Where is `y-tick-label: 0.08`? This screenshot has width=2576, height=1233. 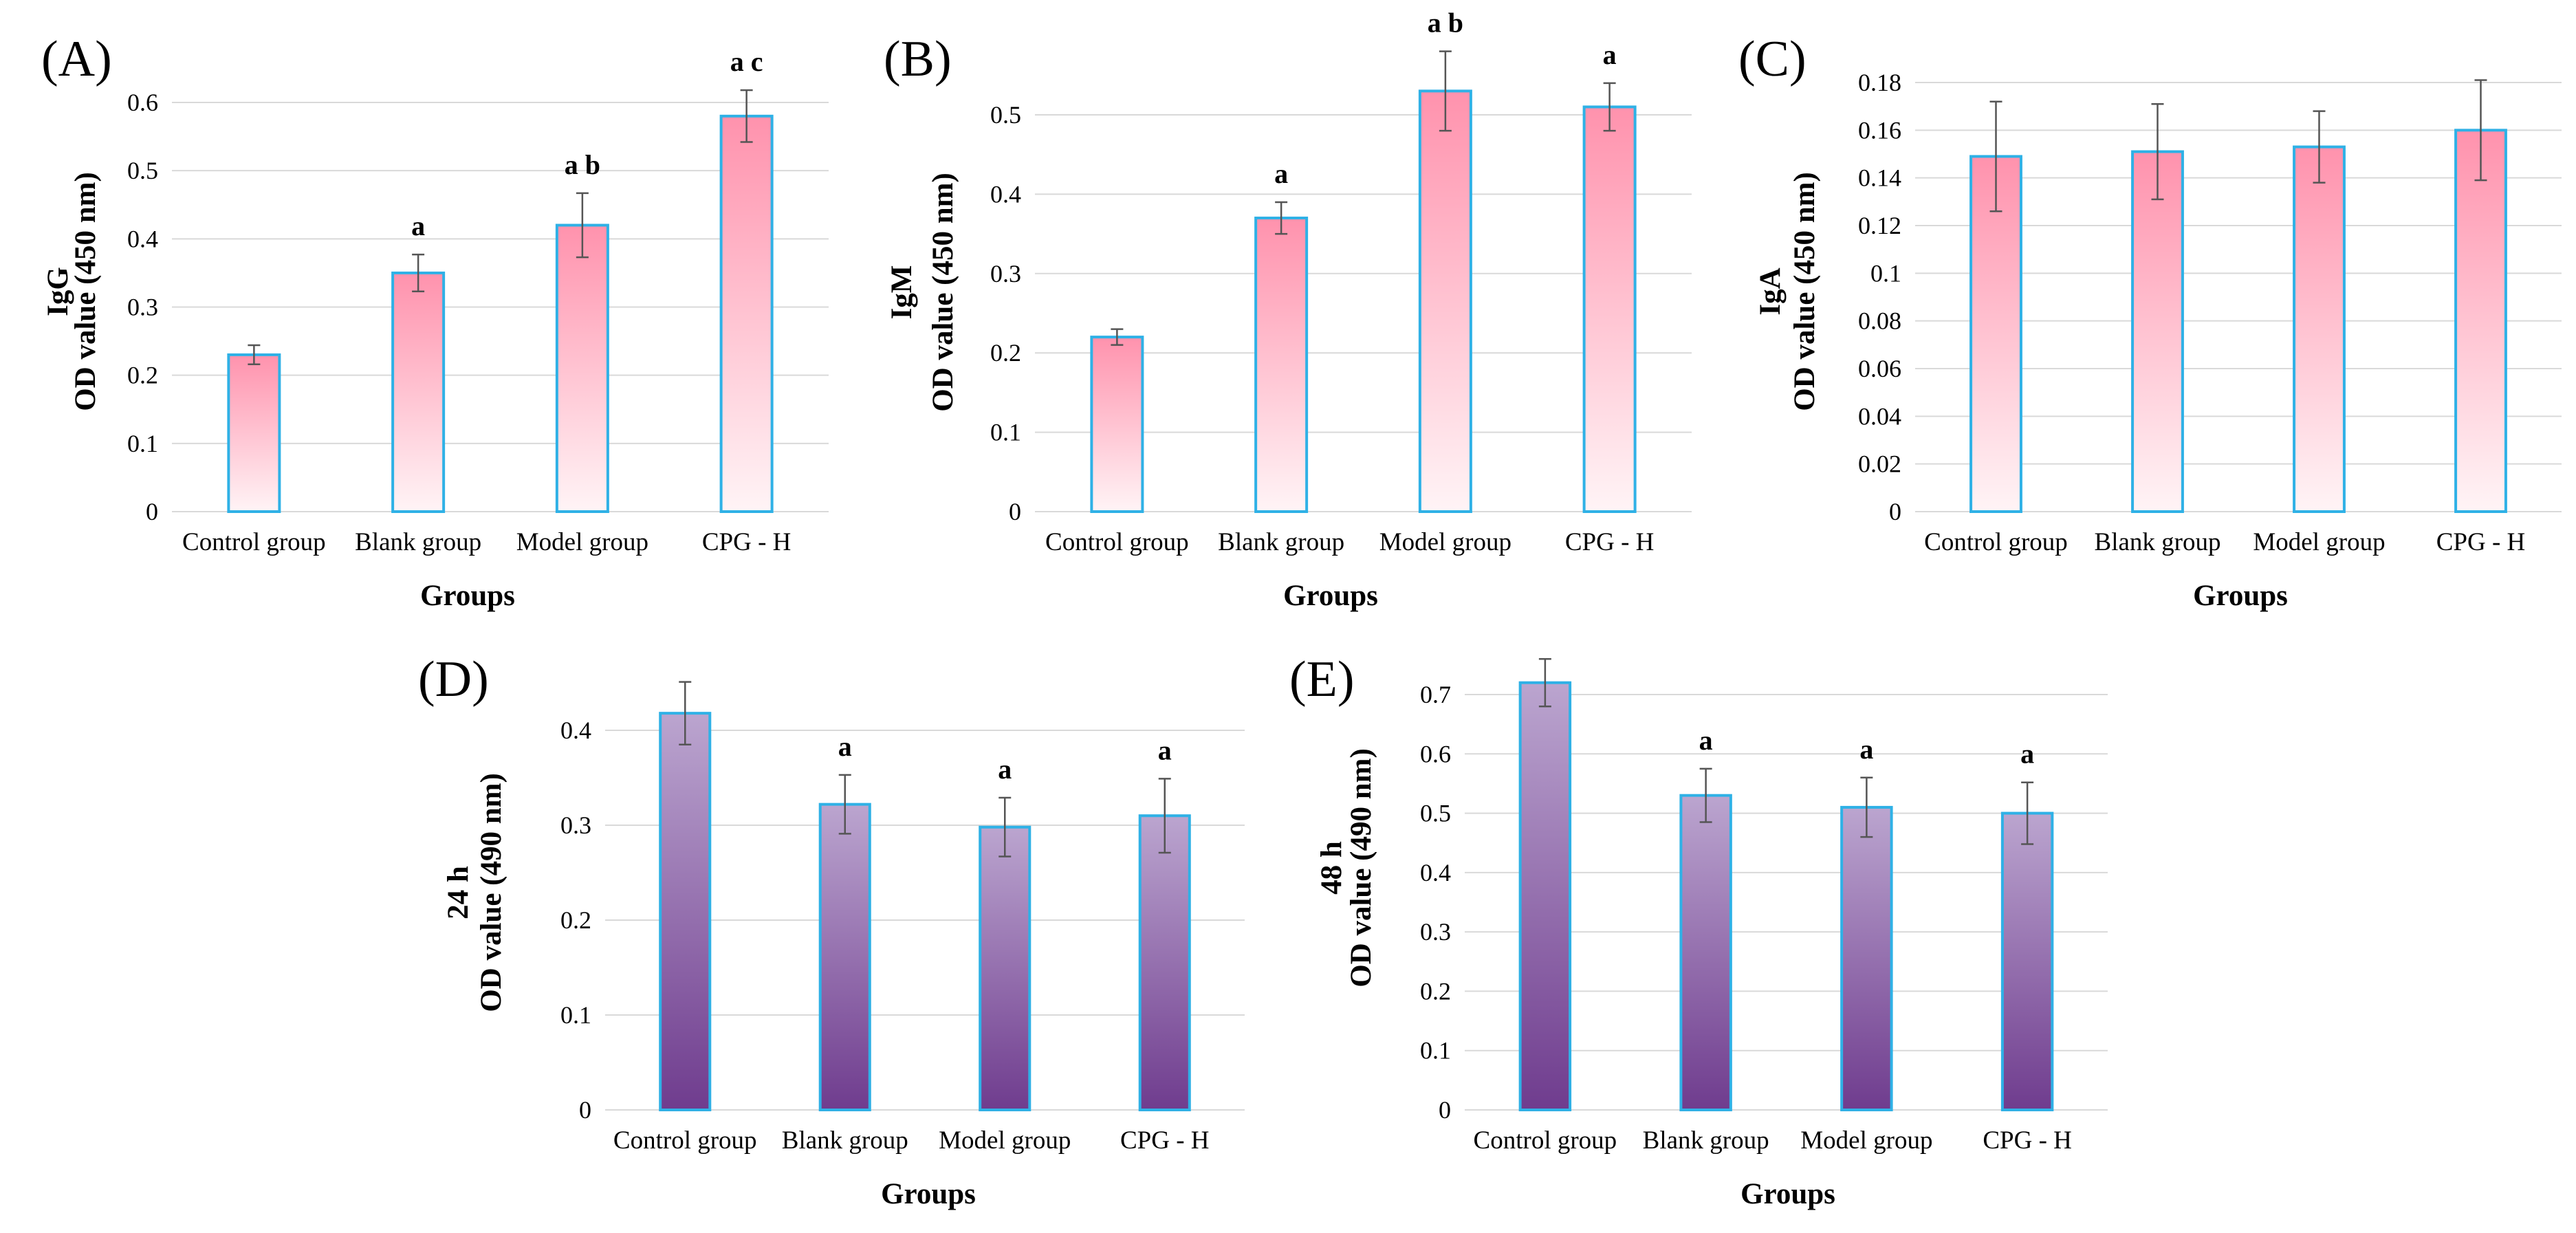 y-tick-label: 0.08 is located at coordinates (1879, 321).